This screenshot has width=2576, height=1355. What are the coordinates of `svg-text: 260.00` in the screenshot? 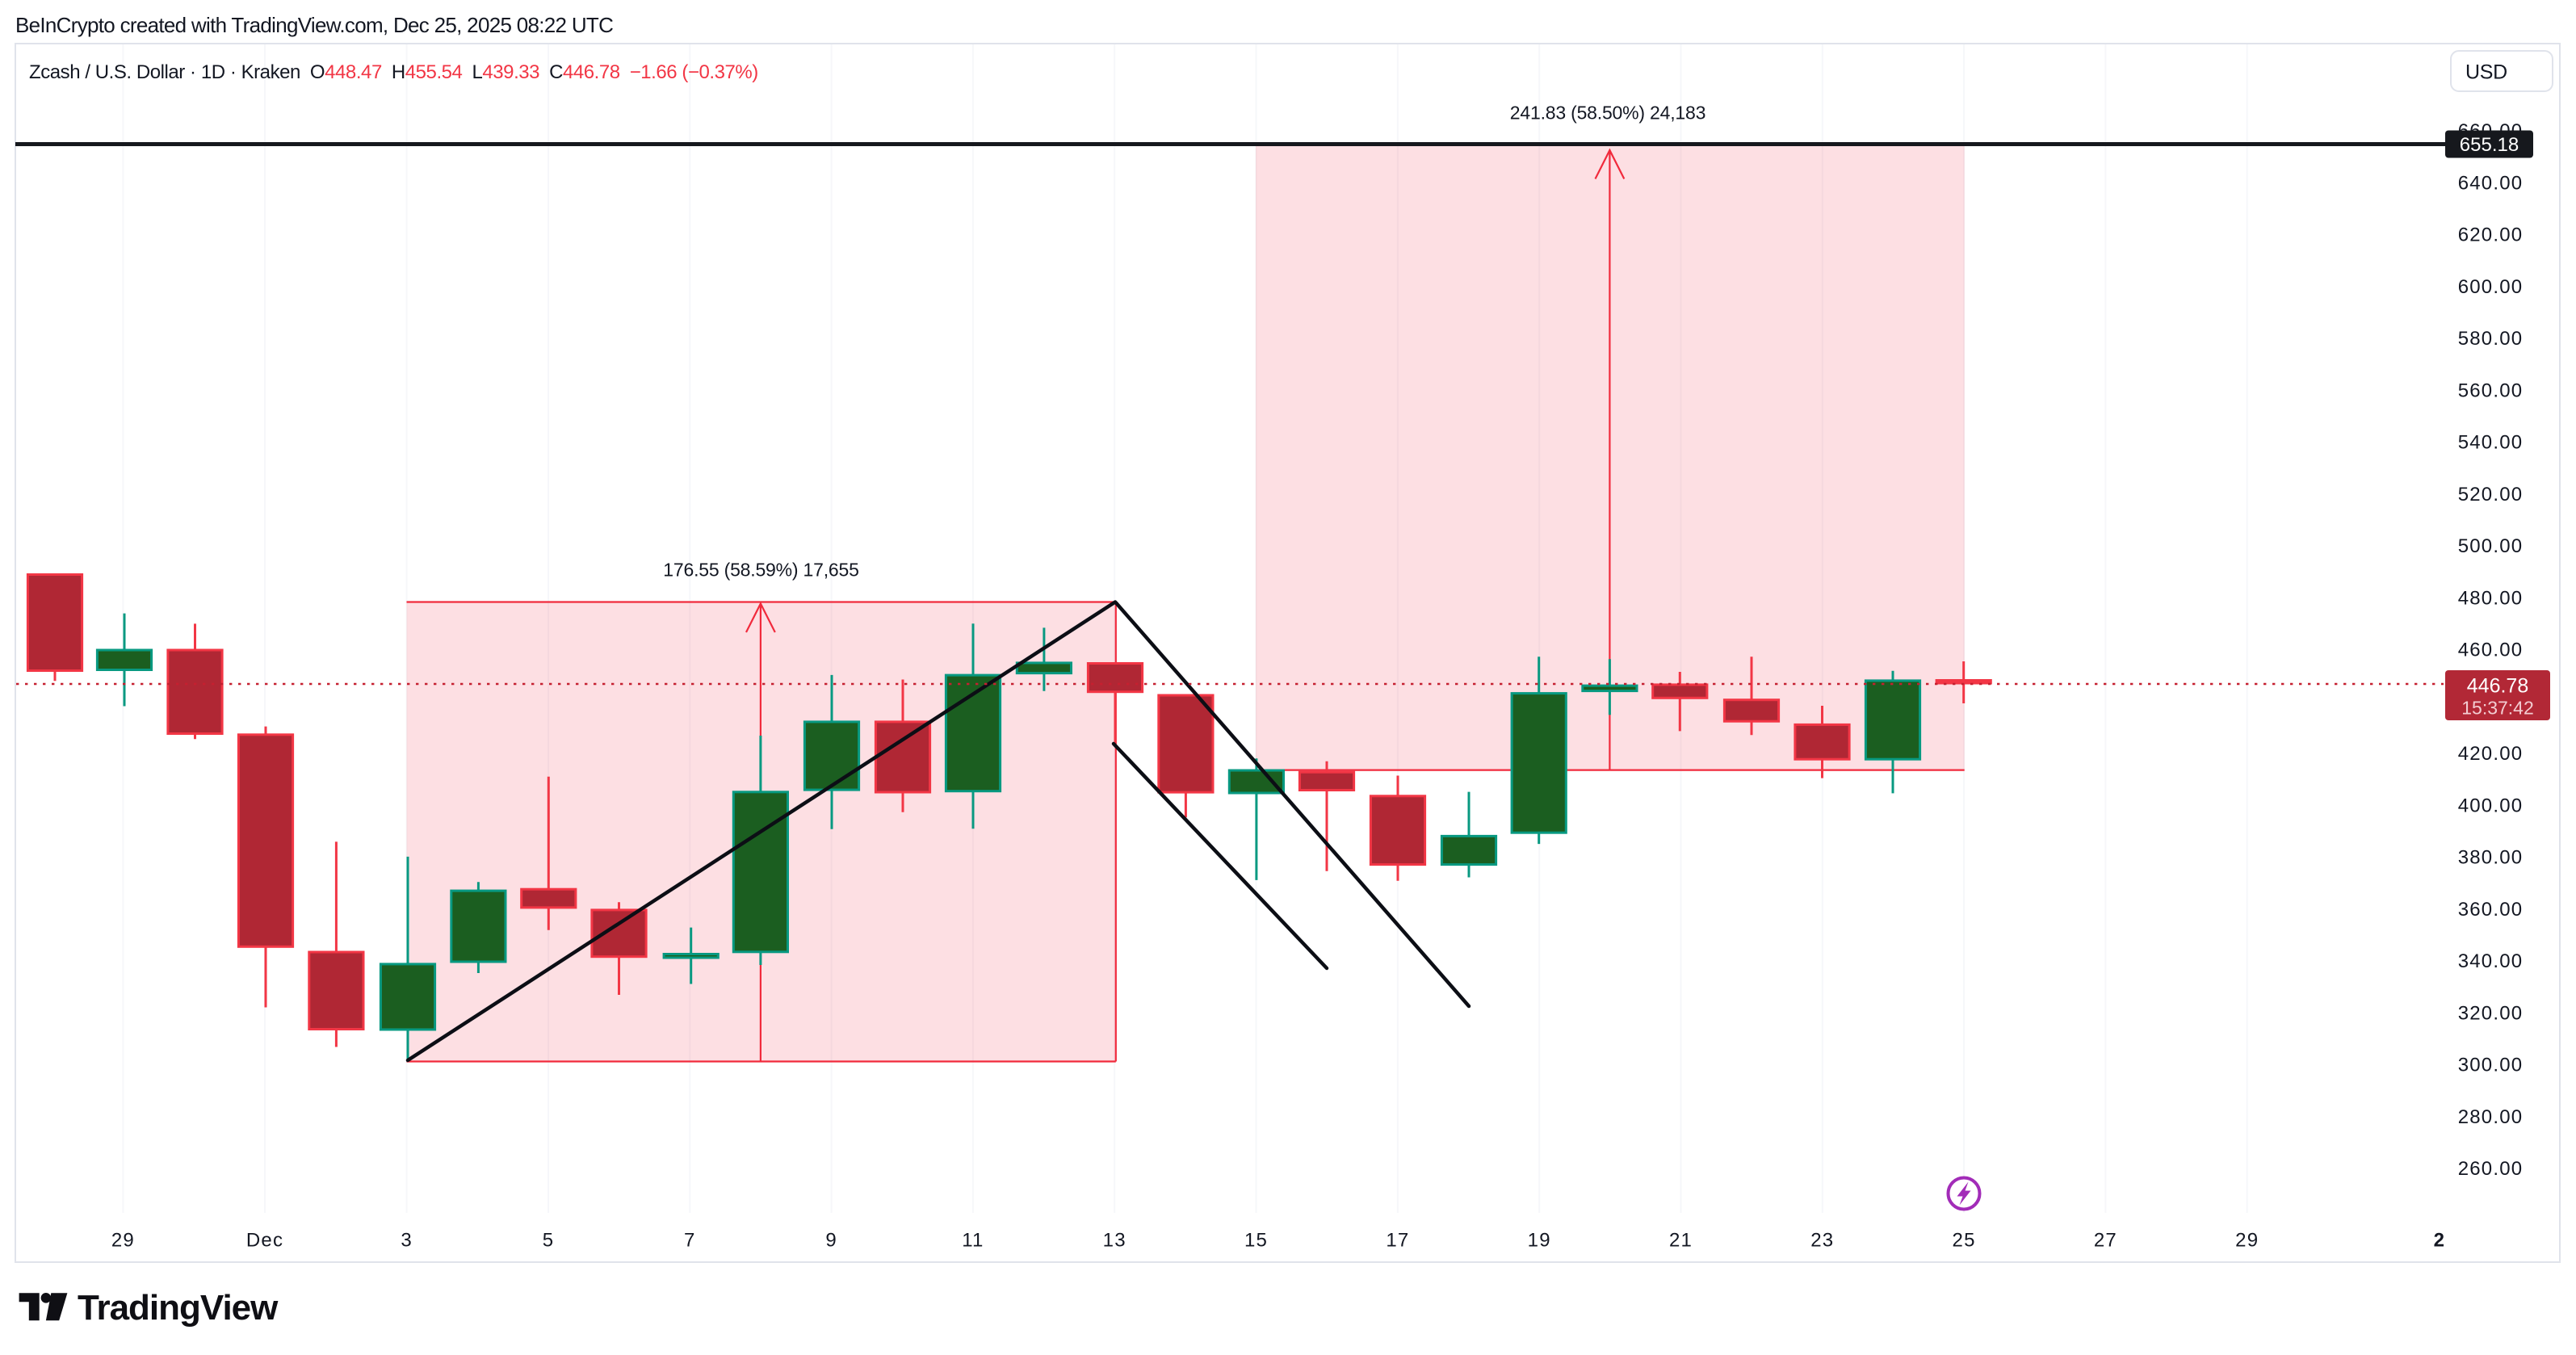 It's located at (2491, 1169).